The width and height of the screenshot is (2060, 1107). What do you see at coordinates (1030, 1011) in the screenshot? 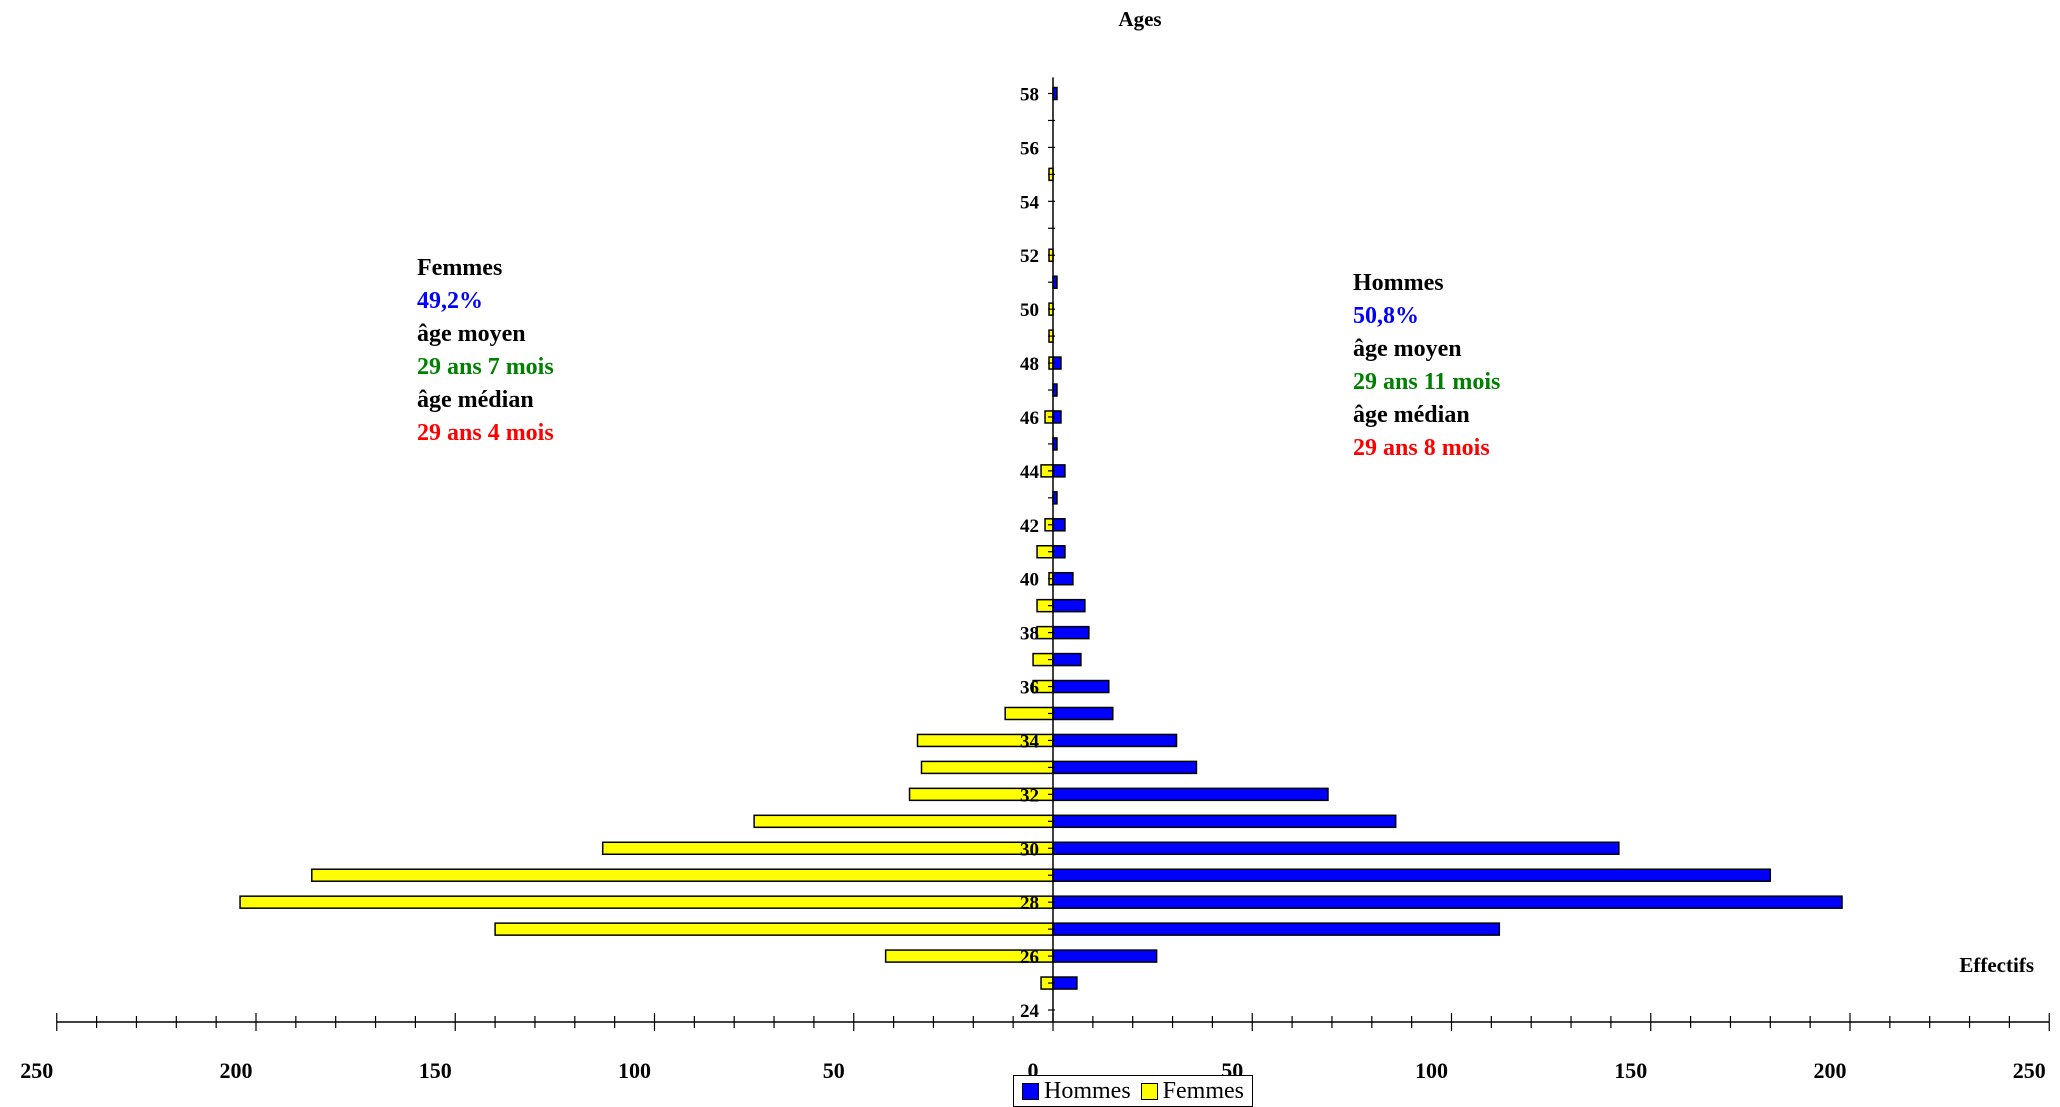
I see `y-tick-label-24: 24` at bounding box center [1030, 1011].